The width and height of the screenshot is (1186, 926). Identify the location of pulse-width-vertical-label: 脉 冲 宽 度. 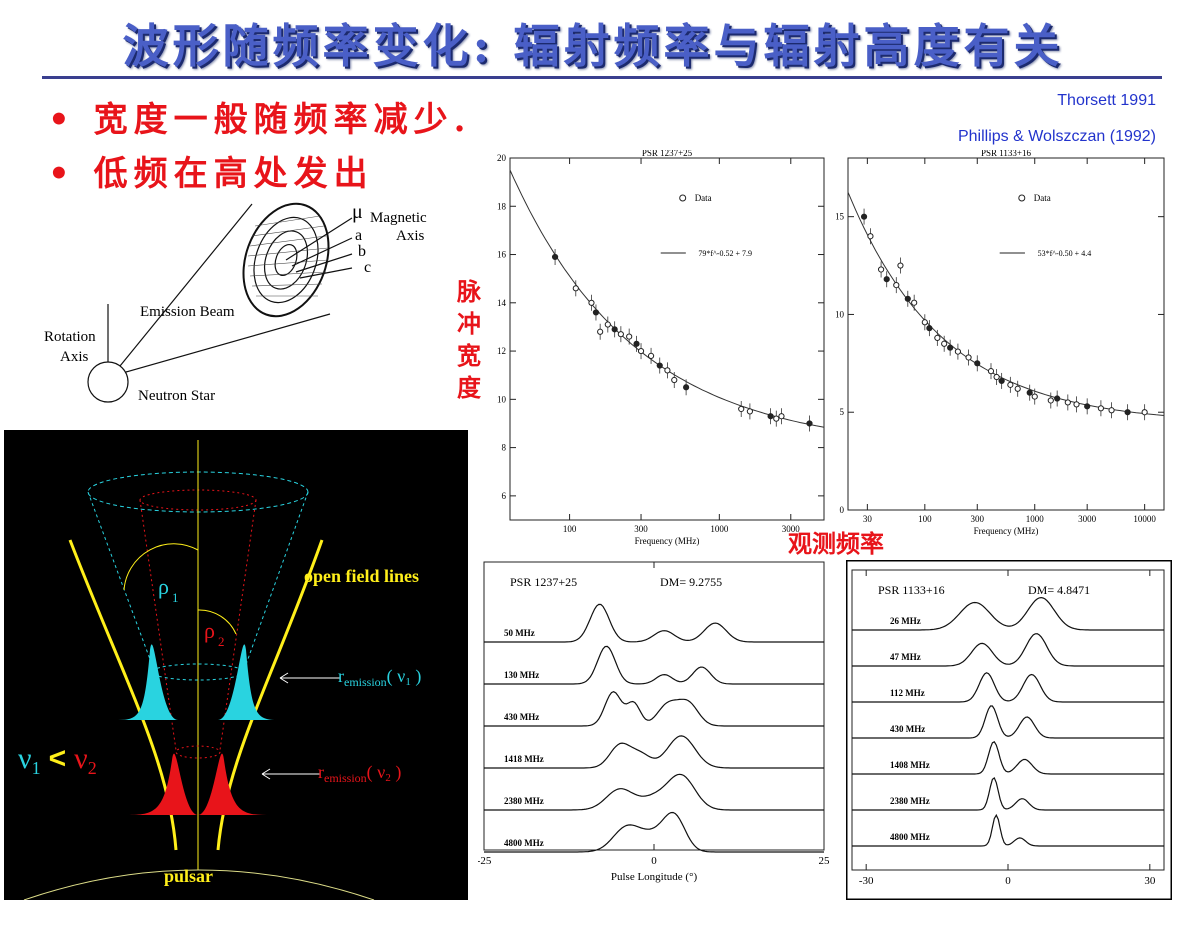
(469, 340).